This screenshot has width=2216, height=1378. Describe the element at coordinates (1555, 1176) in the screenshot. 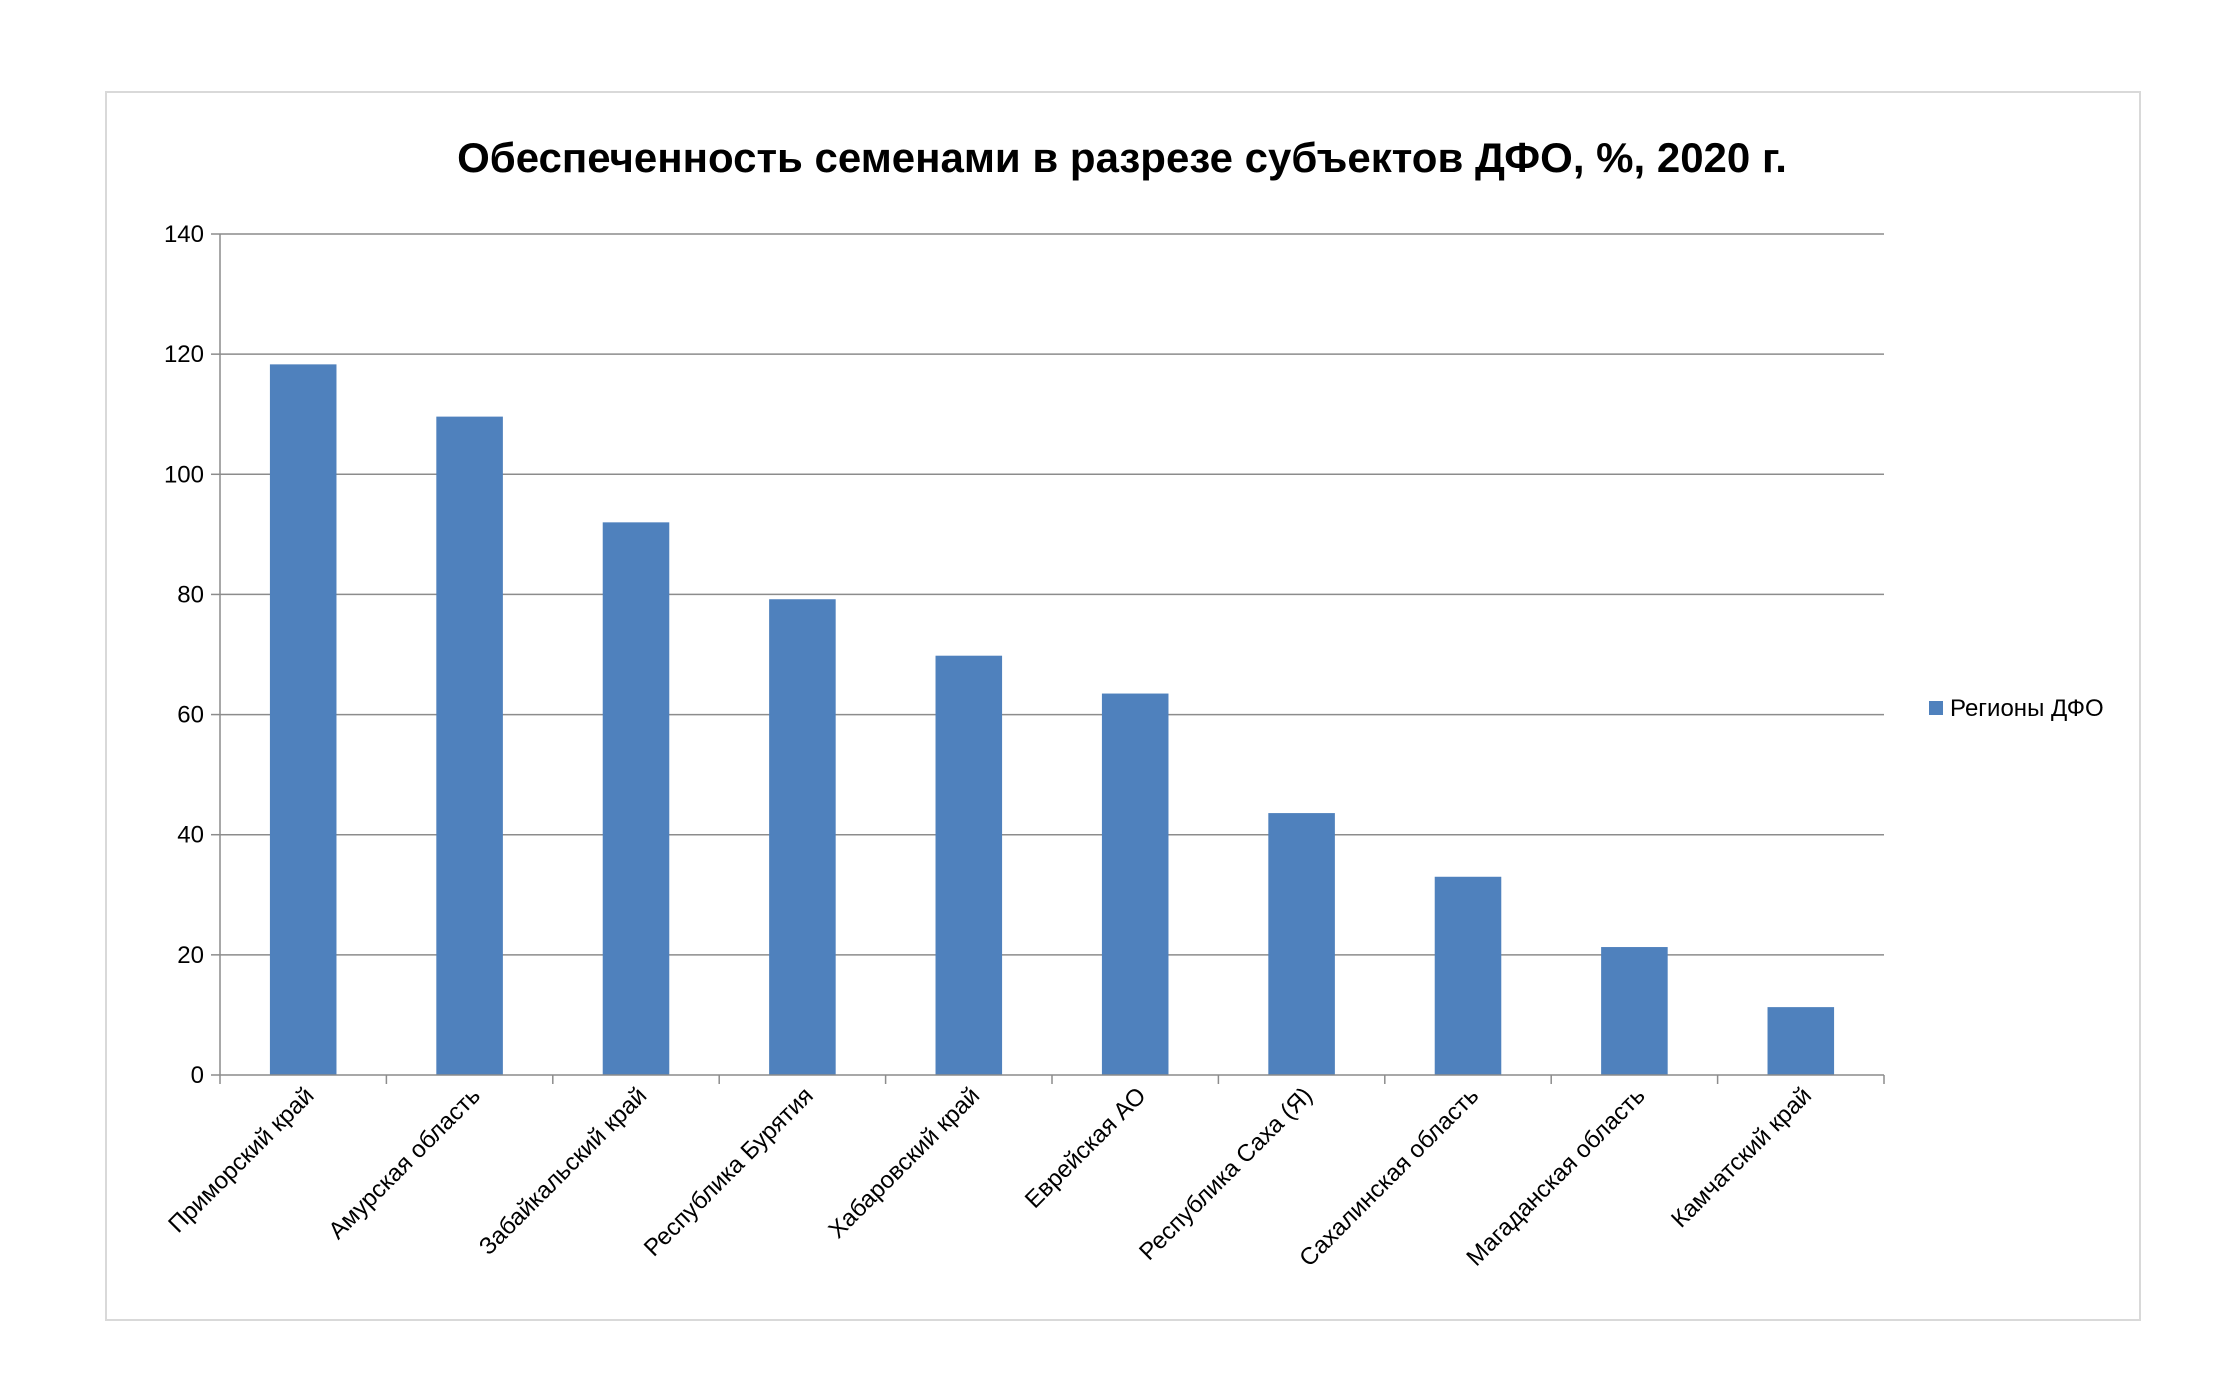

I see `x-category-label: Магаданская область` at that location.